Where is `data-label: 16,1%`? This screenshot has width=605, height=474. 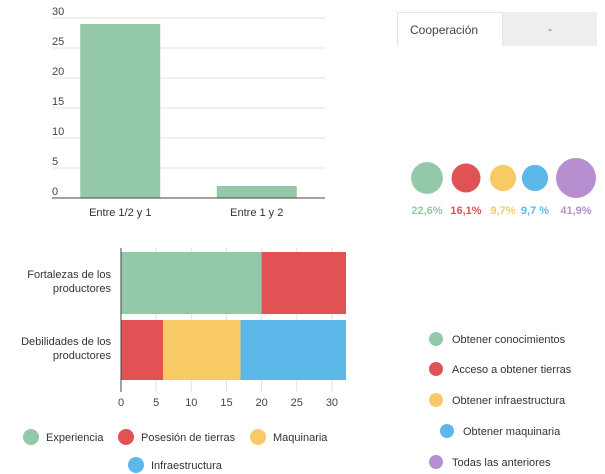
data-label: 16,1% is located at coordinates (465, 211).